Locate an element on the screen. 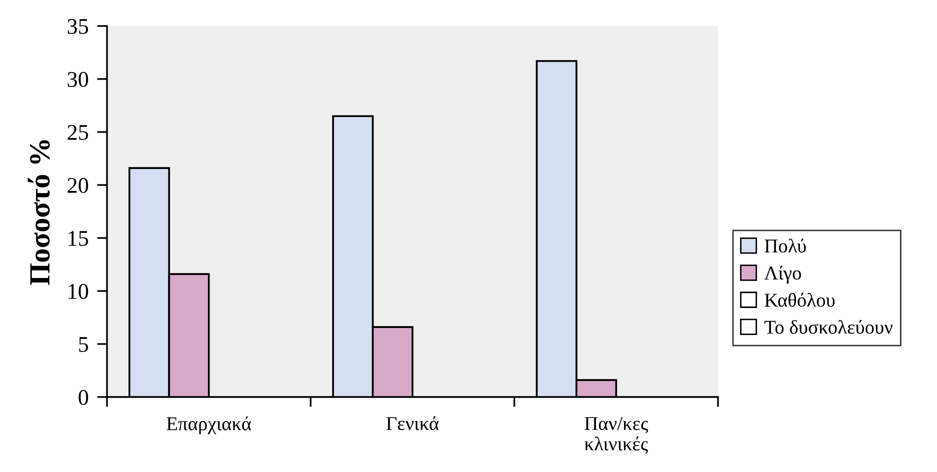 The width and height of the screenshot is (937, 472). legend-label: Το δυσκολεύουν is located at coordinates (828, 327).